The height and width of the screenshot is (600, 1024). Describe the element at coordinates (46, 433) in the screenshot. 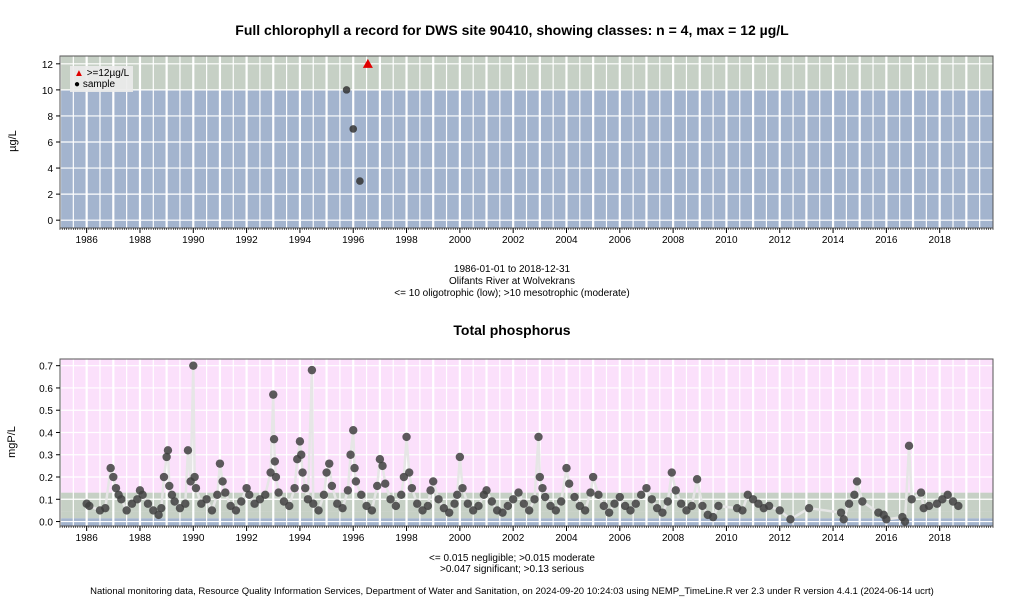

I see `y-tick-label: 0.4` at that location.